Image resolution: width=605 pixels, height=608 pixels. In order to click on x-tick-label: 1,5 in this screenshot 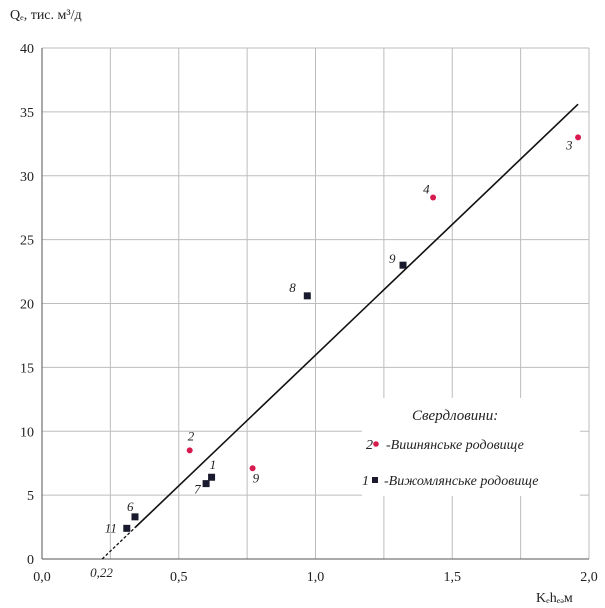, I will do `click(453, 577)`.